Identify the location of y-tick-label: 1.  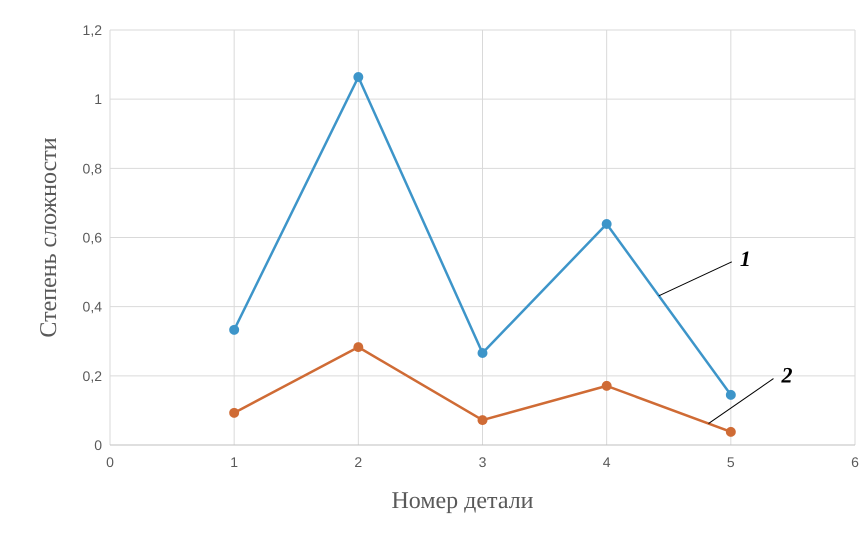
(98, 99).